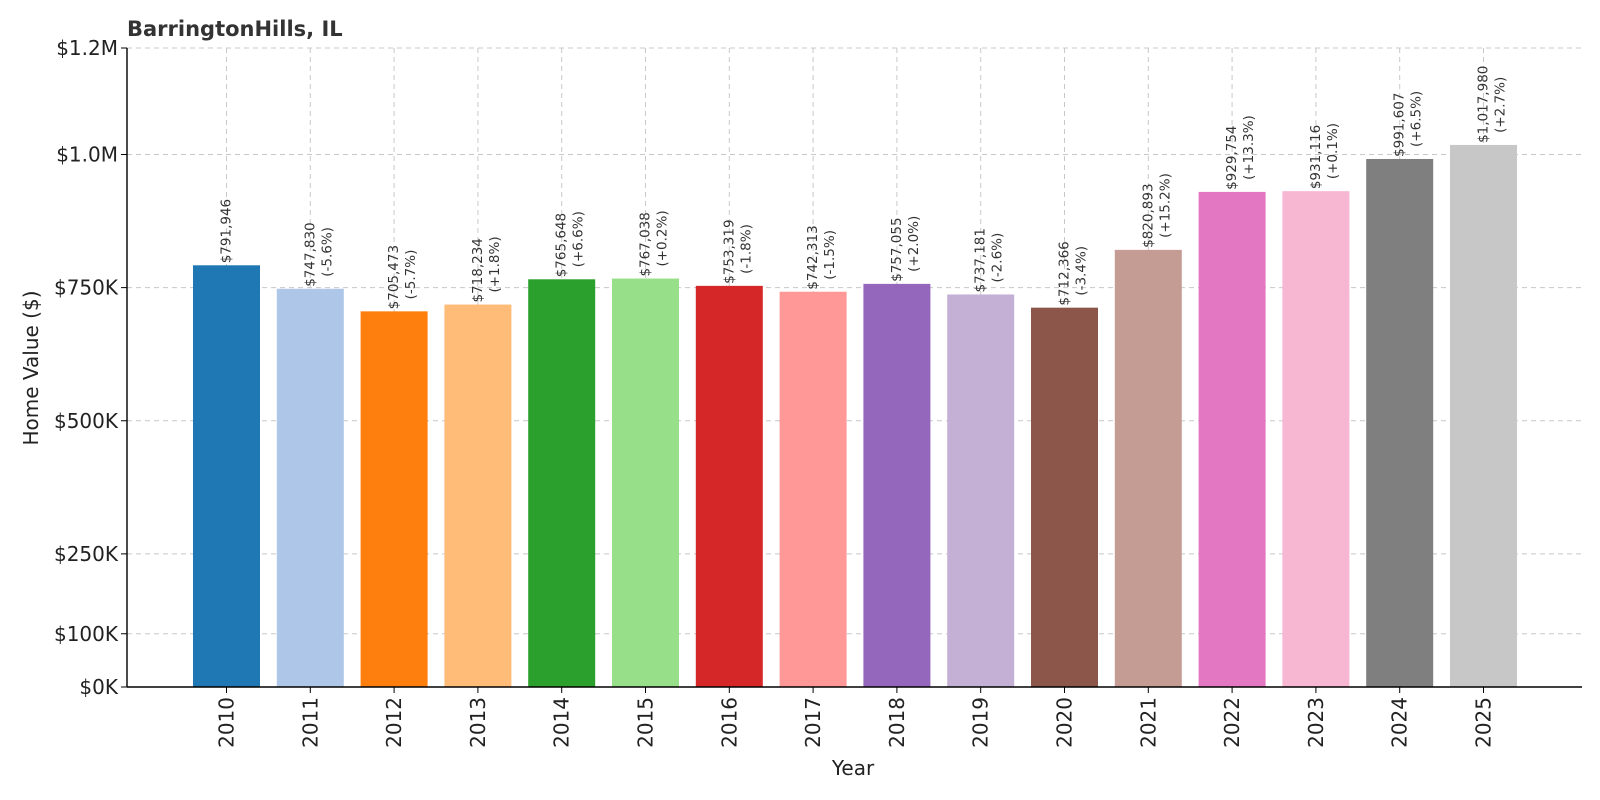  What do you see at coordinates (645, 482) in the screenshot?
I see `bar-2015` at bounding box center [645, 482].